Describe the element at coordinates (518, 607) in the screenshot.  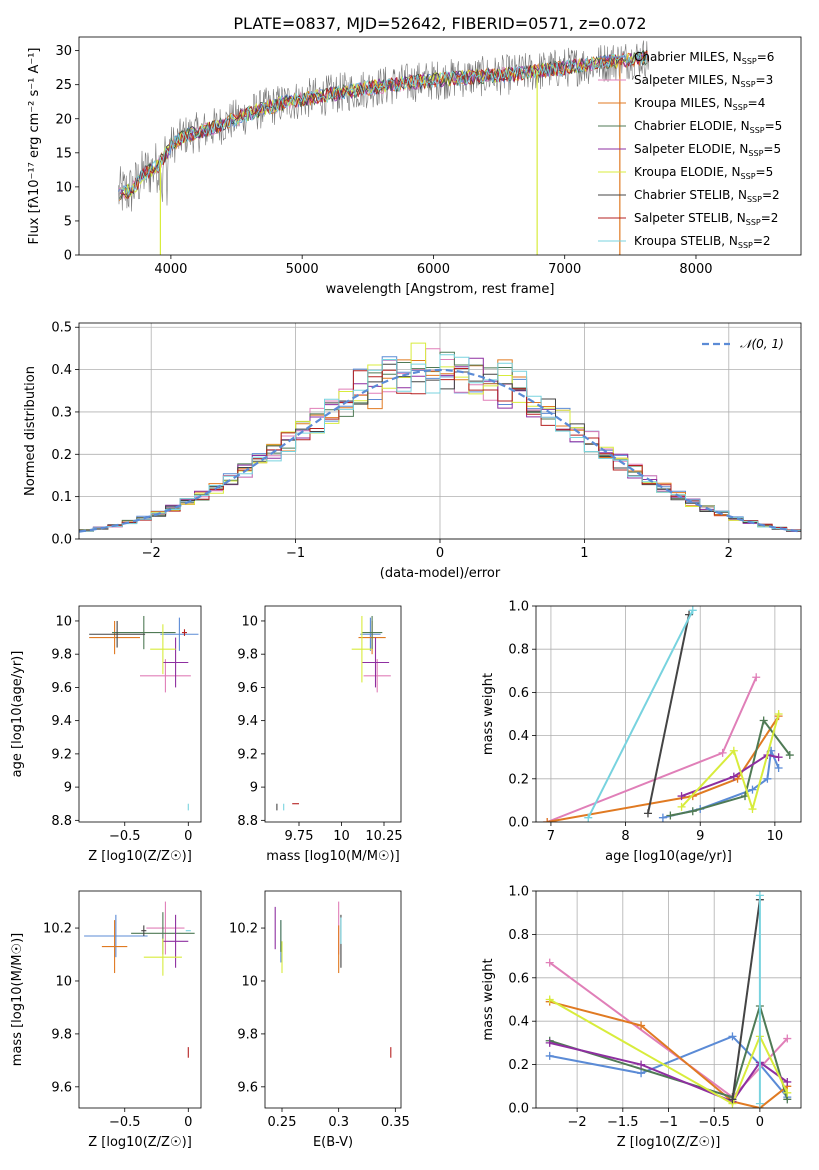
I see `y-tick-label: 1.0` at that location.